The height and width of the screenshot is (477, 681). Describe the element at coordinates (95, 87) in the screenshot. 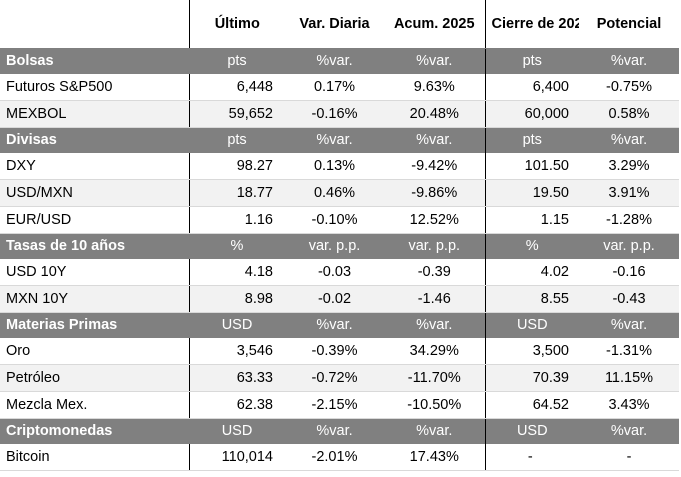

I see `instrument-name: Futuros S&P500` at that location.